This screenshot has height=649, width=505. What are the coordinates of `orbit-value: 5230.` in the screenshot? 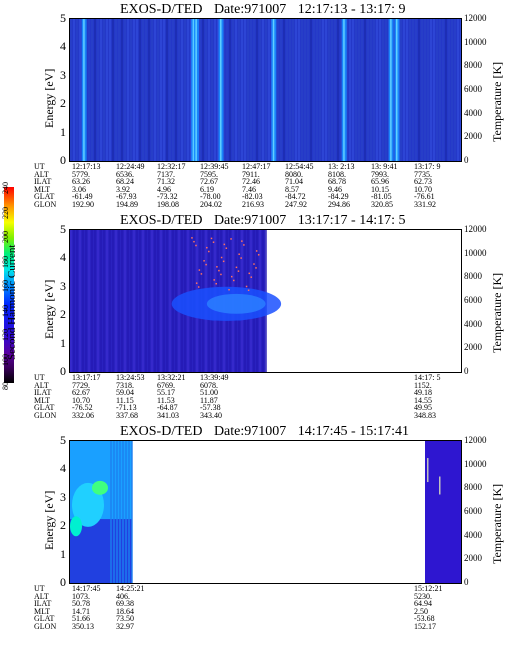 It's located at (423, 596).